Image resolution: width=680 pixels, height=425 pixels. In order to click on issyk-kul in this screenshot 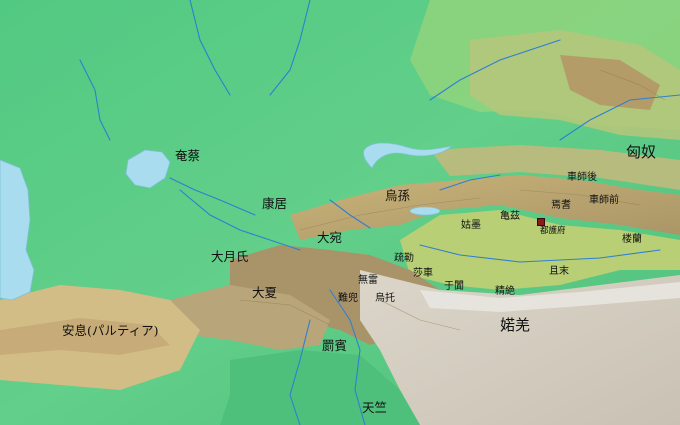, I will do `click(425, 211)`.